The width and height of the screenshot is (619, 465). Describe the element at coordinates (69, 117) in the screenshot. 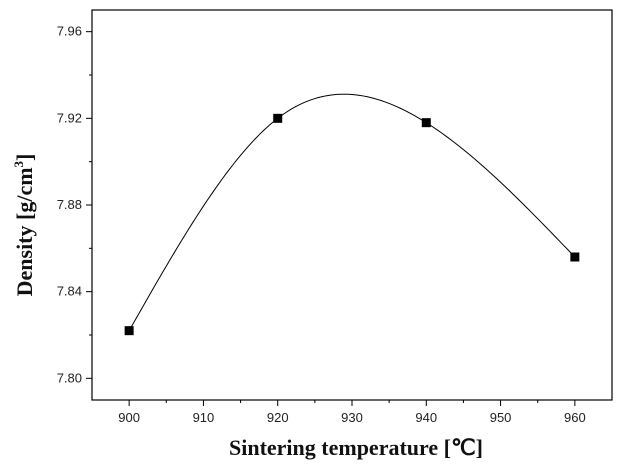

I see `y-tick-label: 7.92` at that location.